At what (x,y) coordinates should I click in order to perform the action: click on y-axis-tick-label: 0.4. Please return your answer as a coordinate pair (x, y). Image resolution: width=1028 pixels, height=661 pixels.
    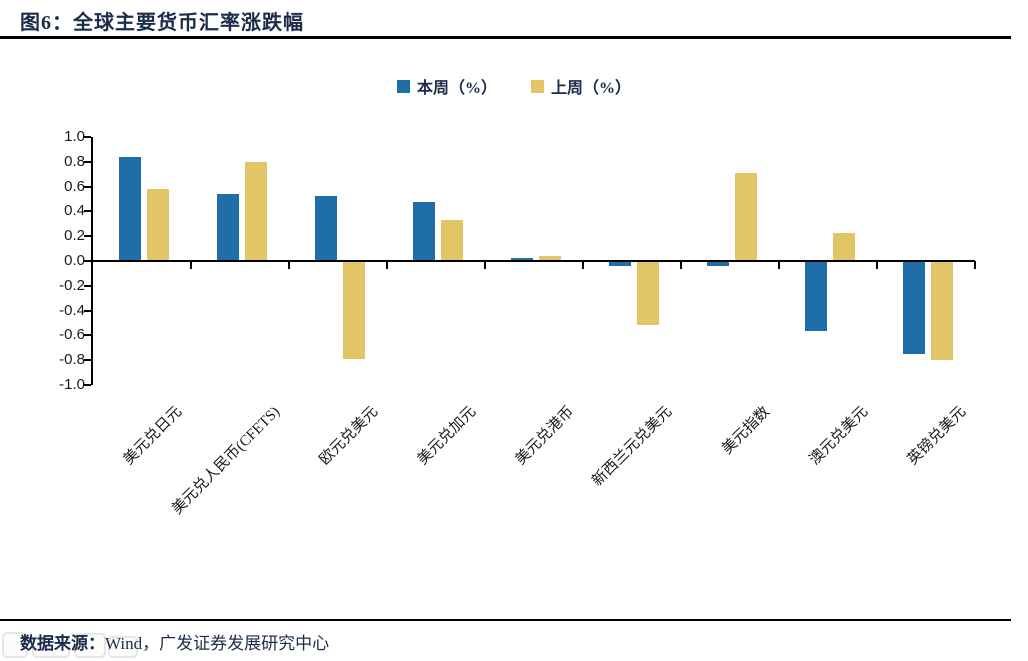
    Looking at the image, I should click on (74, 211).